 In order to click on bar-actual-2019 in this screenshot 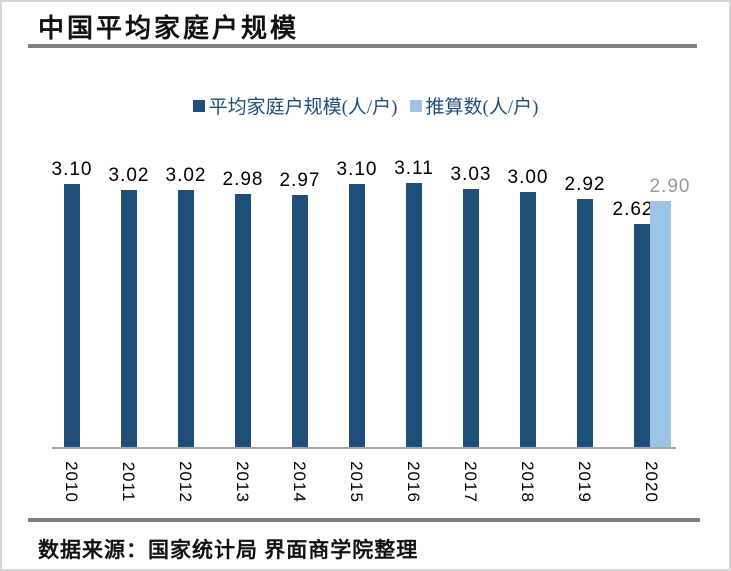, I will do `click(585, 322)`.